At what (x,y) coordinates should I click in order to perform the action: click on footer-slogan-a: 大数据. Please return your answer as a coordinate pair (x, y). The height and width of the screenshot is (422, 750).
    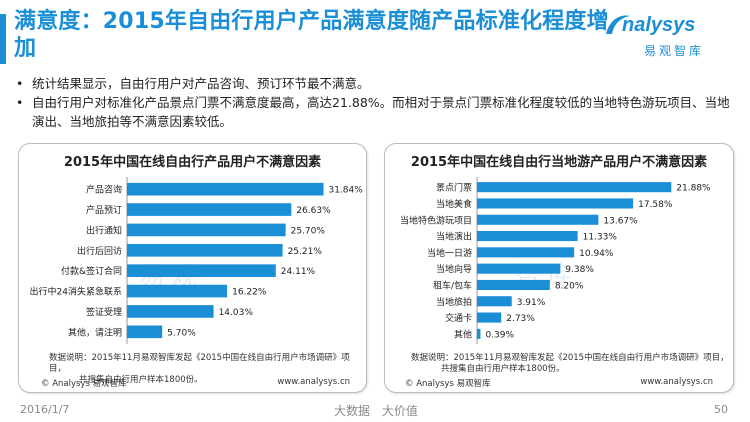
    Looking at the image, I should click on (352, 411).